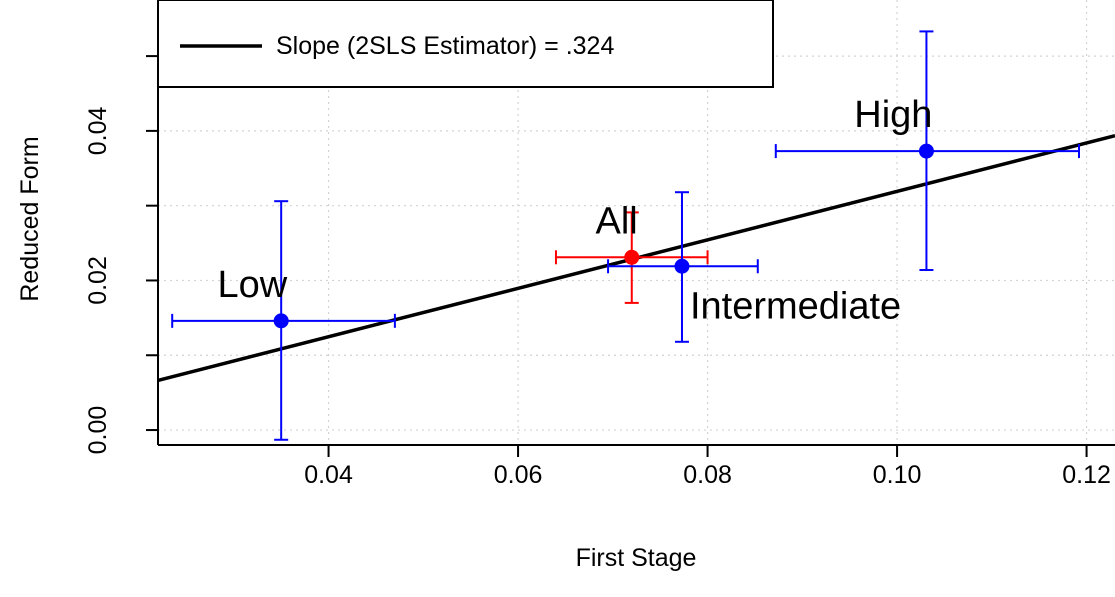  I want to click on point-group-all: All, so click(631, 252).